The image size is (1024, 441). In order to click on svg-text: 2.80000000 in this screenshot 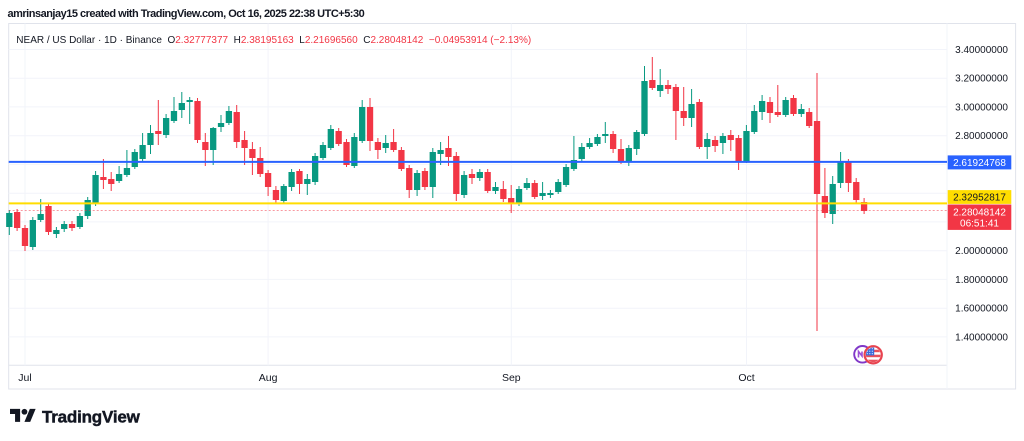, I will do `click(981, 136)`.